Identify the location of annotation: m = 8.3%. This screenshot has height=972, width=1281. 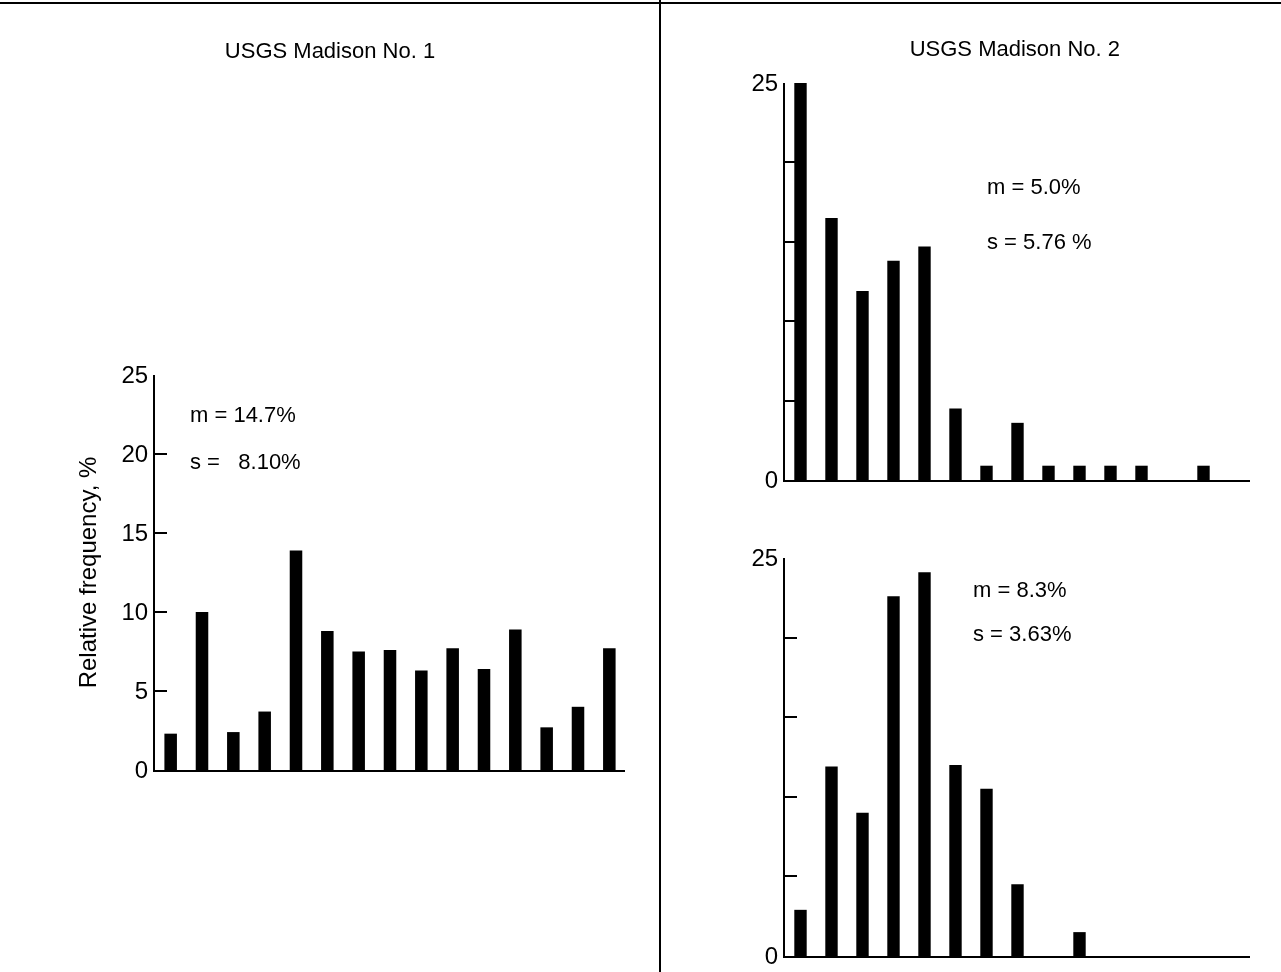
(1020, 589).